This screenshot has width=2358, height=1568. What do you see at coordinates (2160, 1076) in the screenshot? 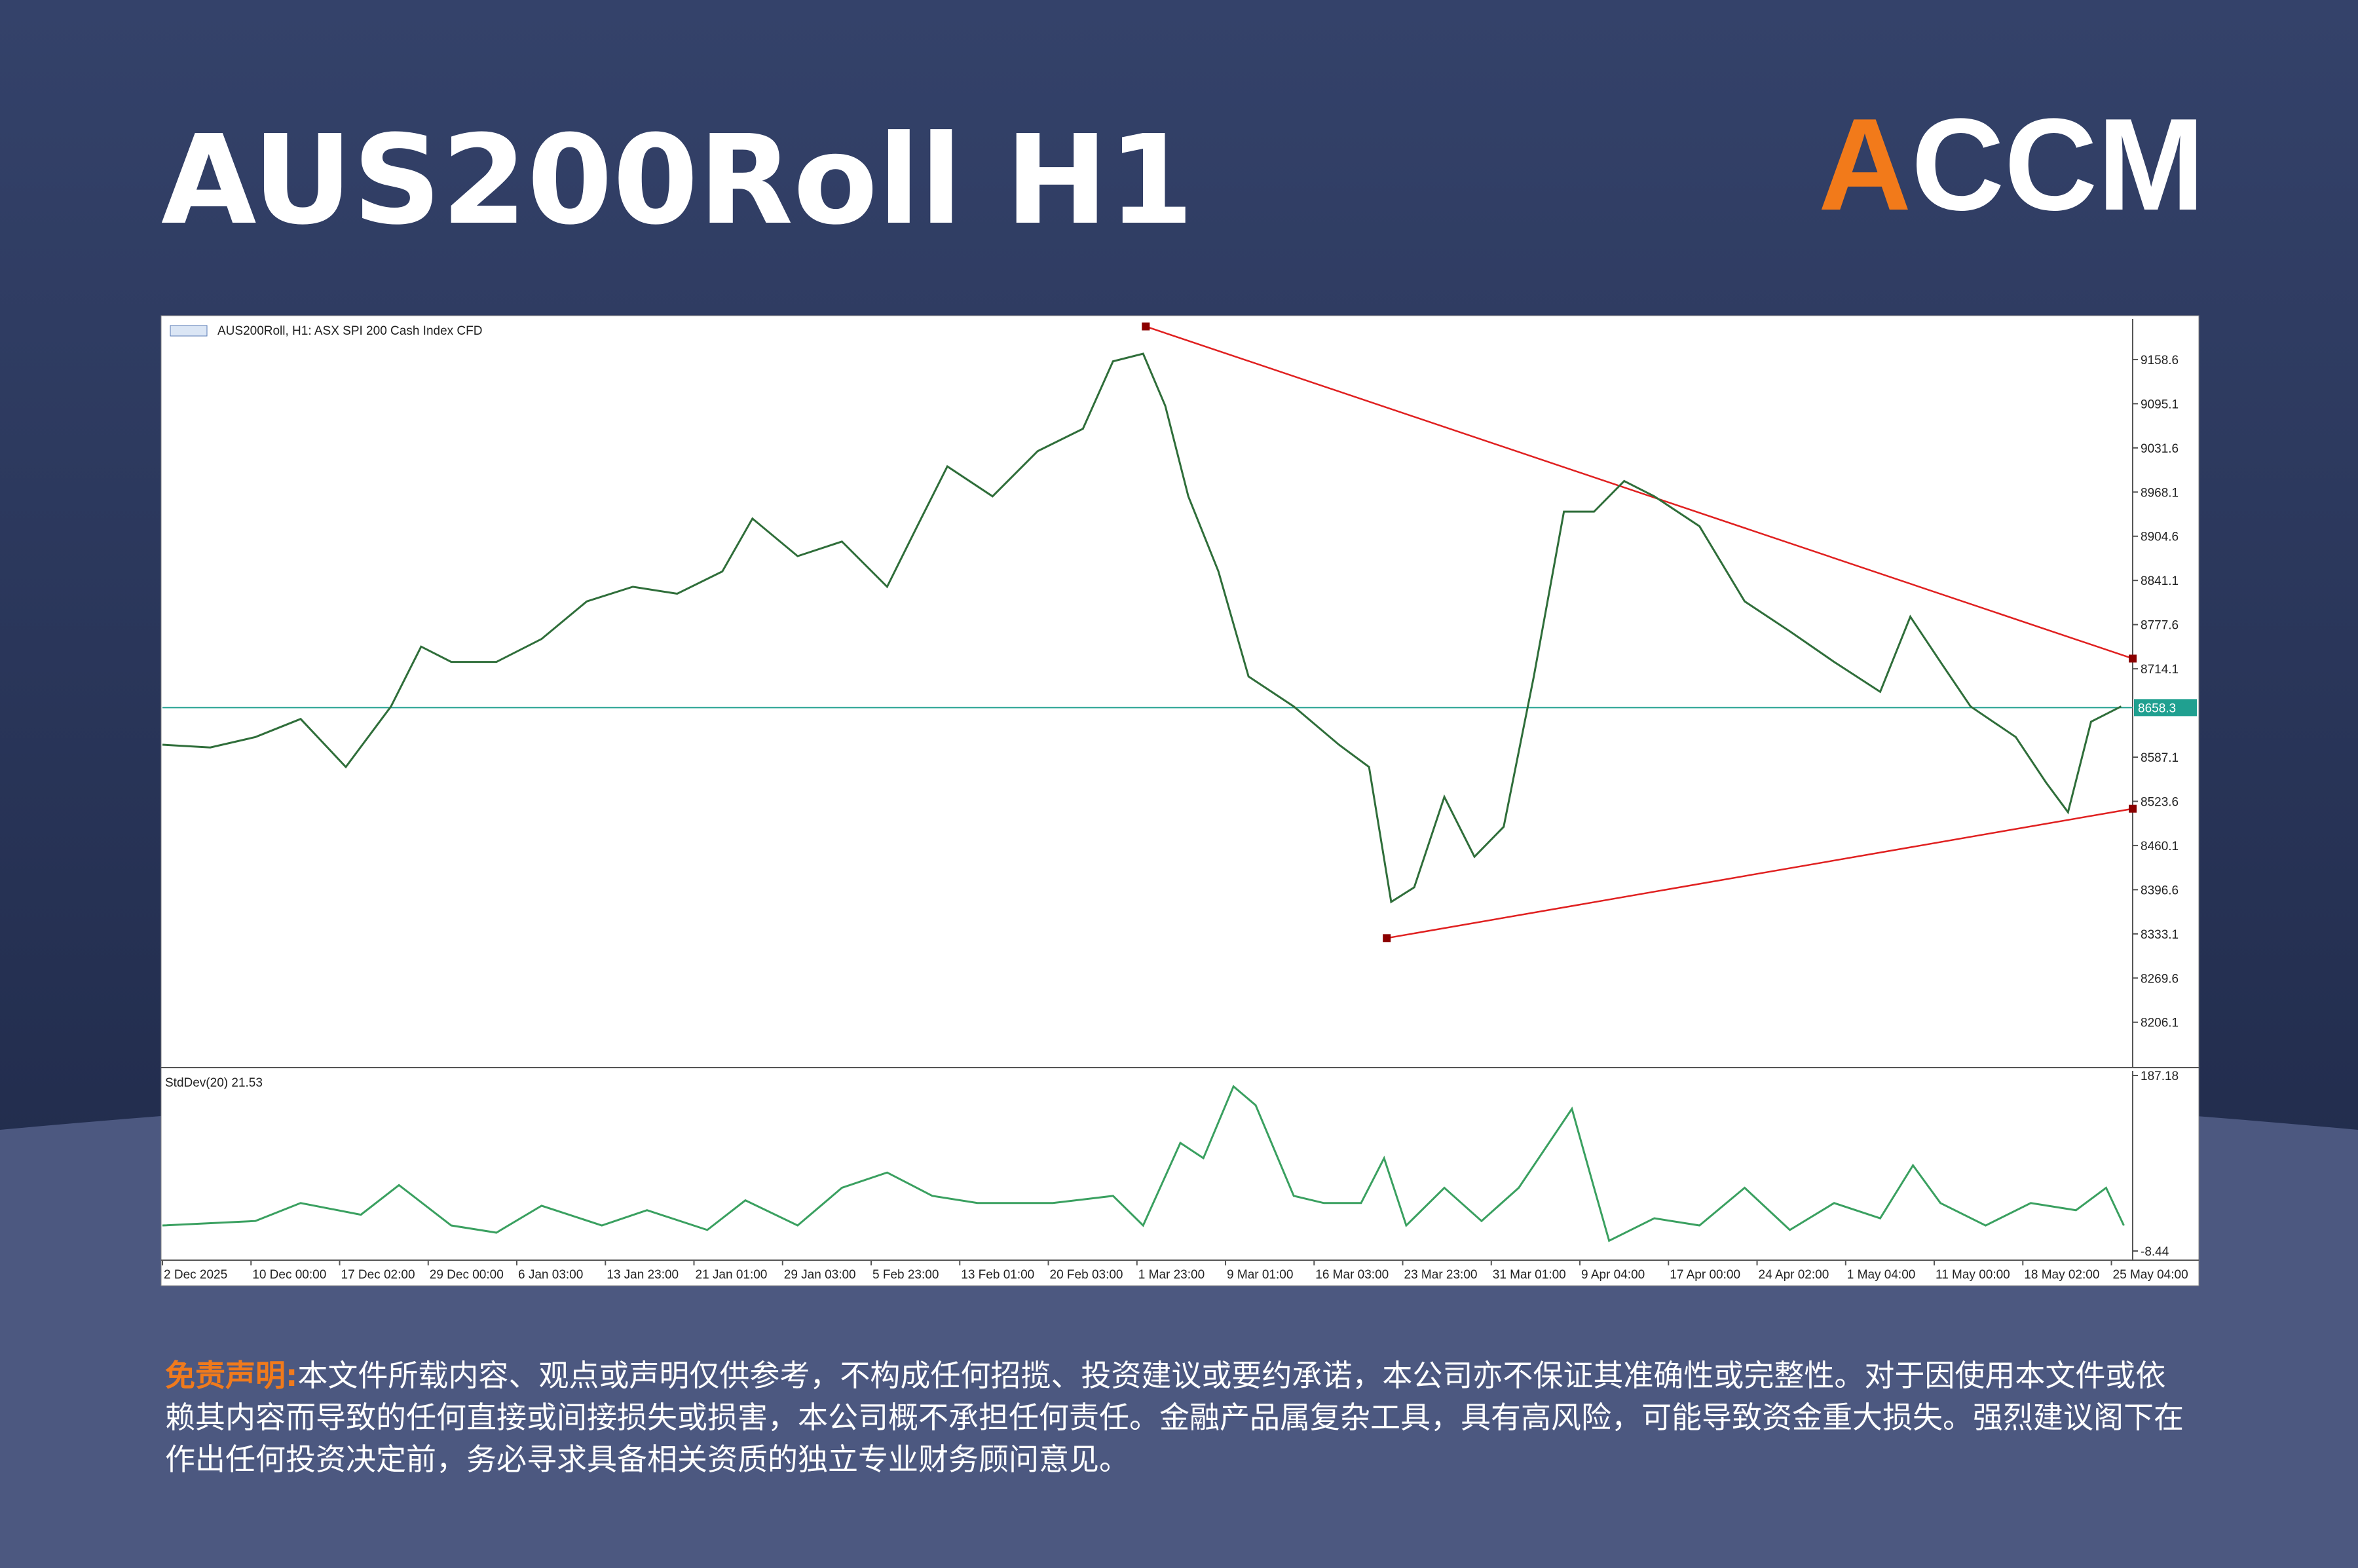
I see `y-tick-label: 187.18` at bounding box center [2160, 1076].